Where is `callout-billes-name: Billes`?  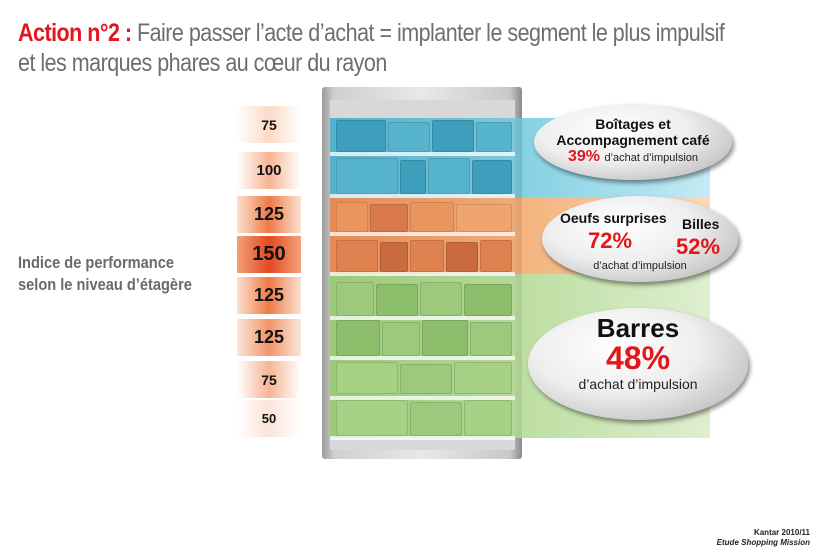
callout-billes-name: Billes is located at coordinates (701, 224).